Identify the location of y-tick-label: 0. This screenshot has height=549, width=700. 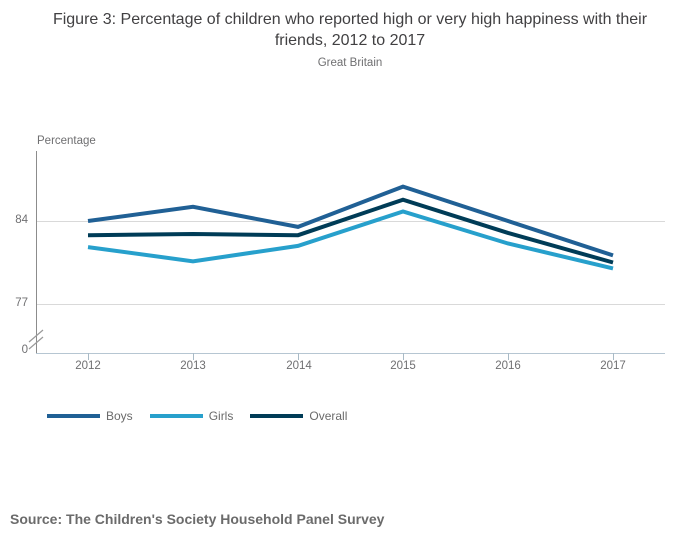
(24, 350).